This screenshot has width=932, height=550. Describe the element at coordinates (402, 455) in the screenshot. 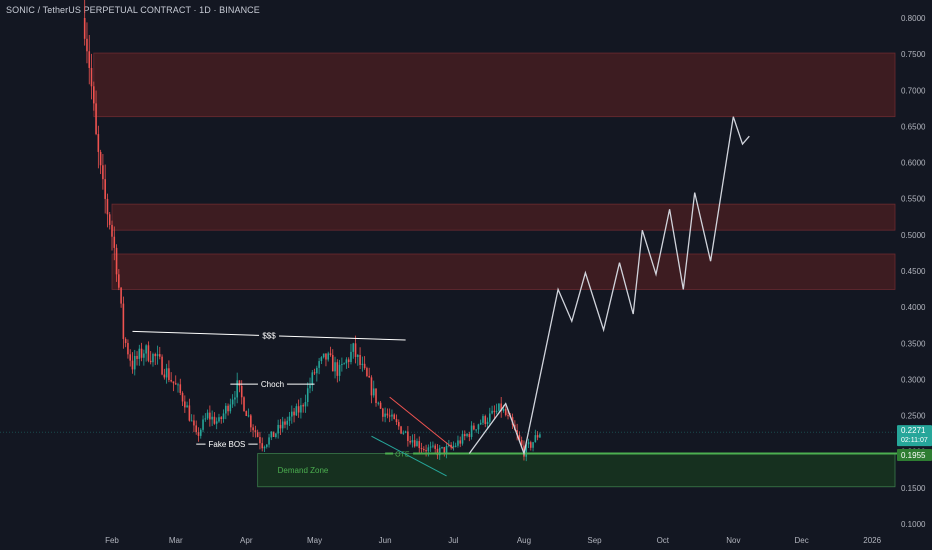

I see `ote-label: OTE` at that location.